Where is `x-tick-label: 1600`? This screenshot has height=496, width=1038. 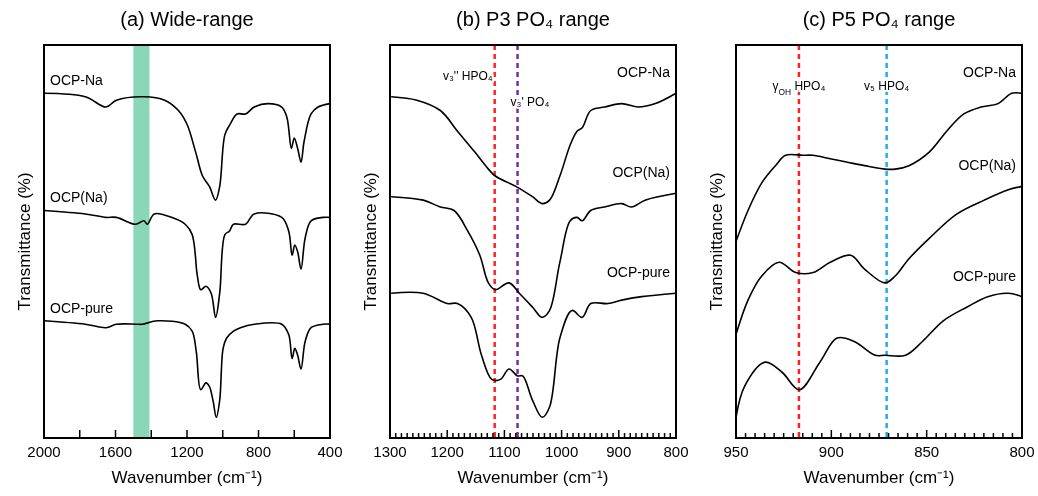
x-tick-label: 1600 is located at coordinates (115, 451).